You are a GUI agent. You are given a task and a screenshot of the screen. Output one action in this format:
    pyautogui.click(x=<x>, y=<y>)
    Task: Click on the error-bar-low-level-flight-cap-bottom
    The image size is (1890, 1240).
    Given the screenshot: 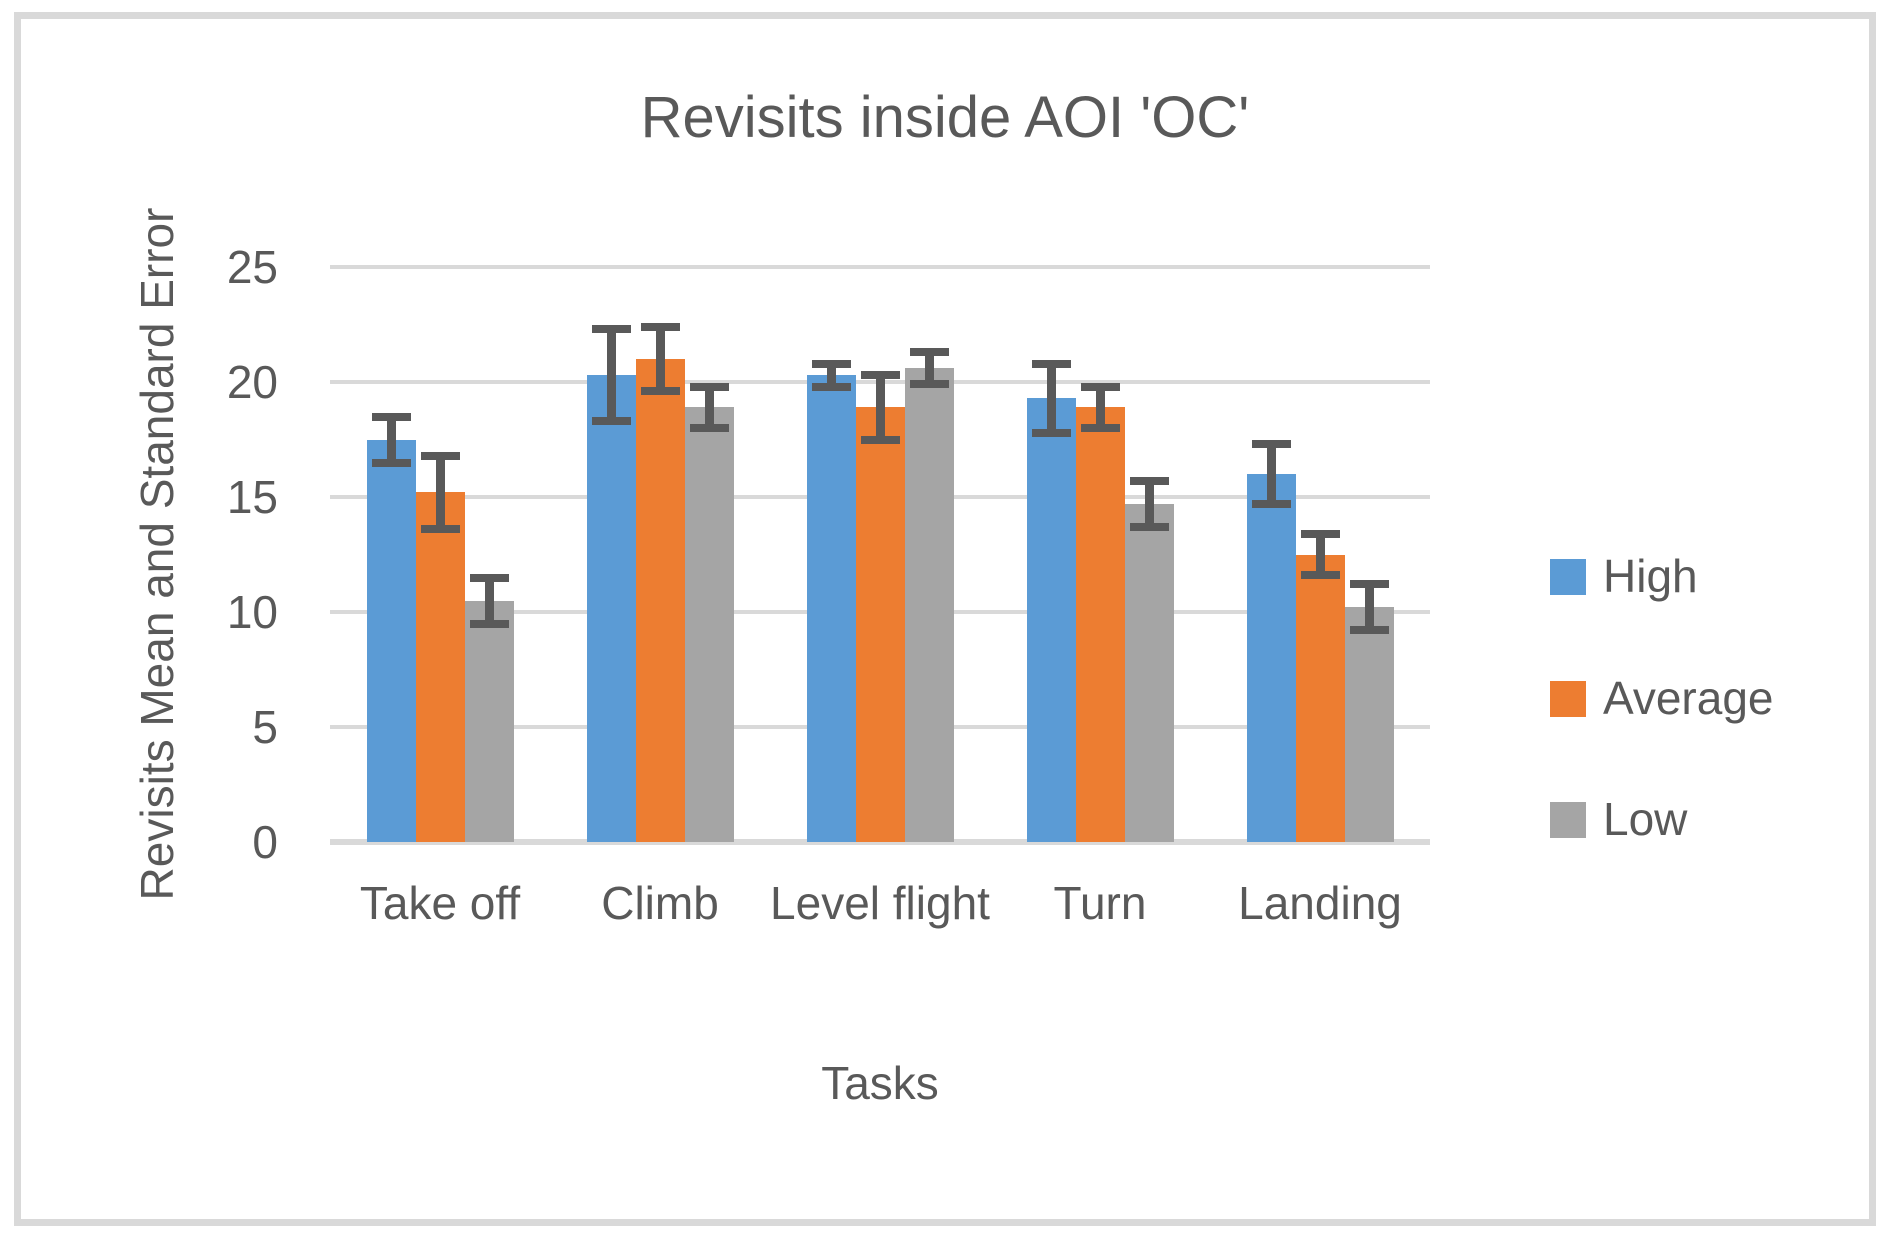 What is the action you would take?
    pyautogui.click(x=929, y=384)
    